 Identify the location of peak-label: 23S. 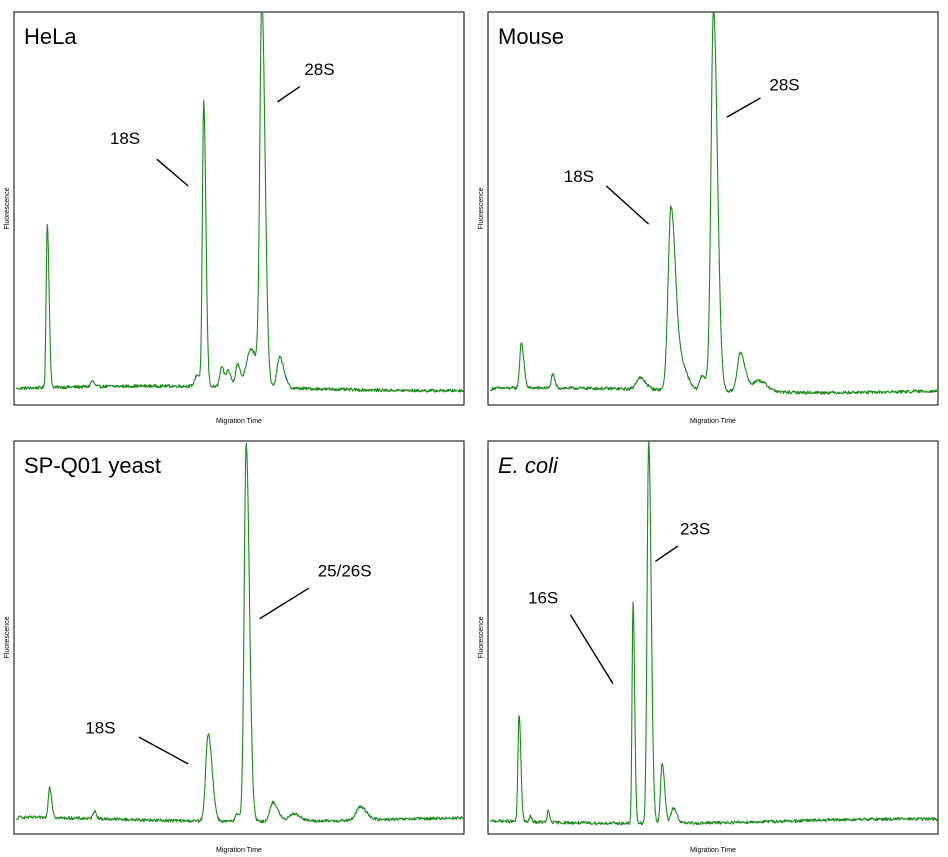
(695, 529).